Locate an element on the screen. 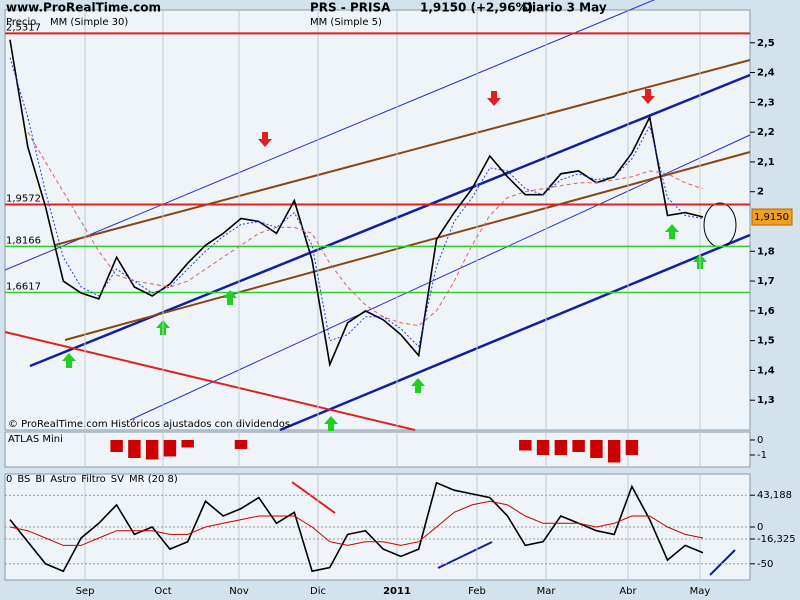 The image size is (800, 600). price-box is located at coordinates (772, 217).